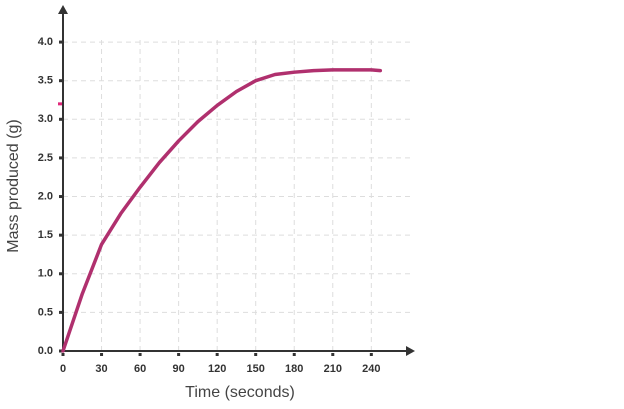 The height and width of the screenshot is (409, 624). Describe the element at coordinates (45, 235) in the screenshot. I see `y-tick-label: 1.5` at that location.